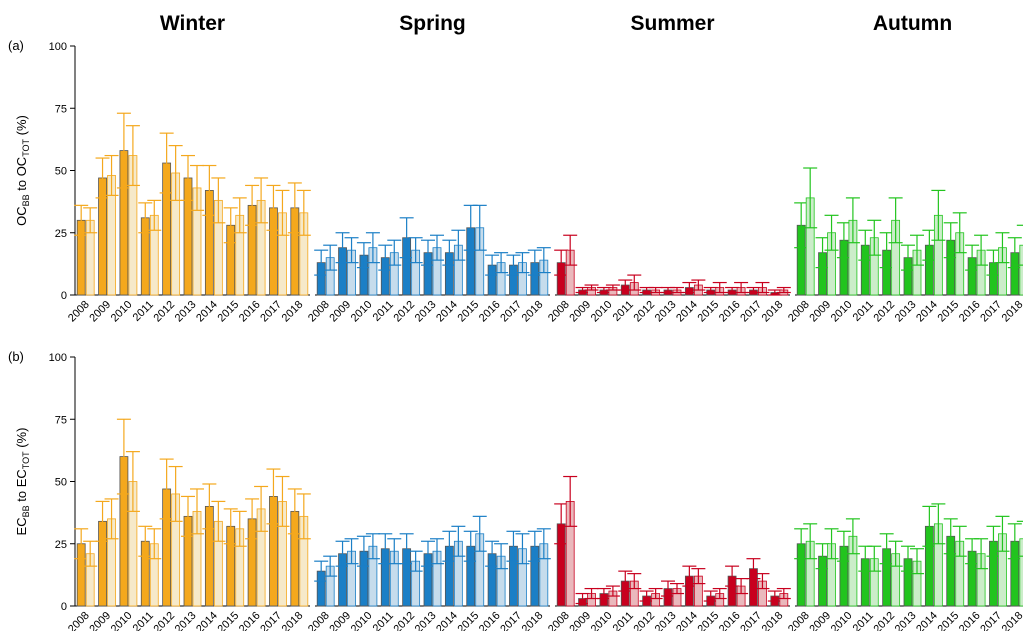 The width and height of the screenshot is (1023, 631). What do you see at coordinates (16, 356) in the screenshot?
I see `panel-label: (b)` at bounding box center [16, 356].